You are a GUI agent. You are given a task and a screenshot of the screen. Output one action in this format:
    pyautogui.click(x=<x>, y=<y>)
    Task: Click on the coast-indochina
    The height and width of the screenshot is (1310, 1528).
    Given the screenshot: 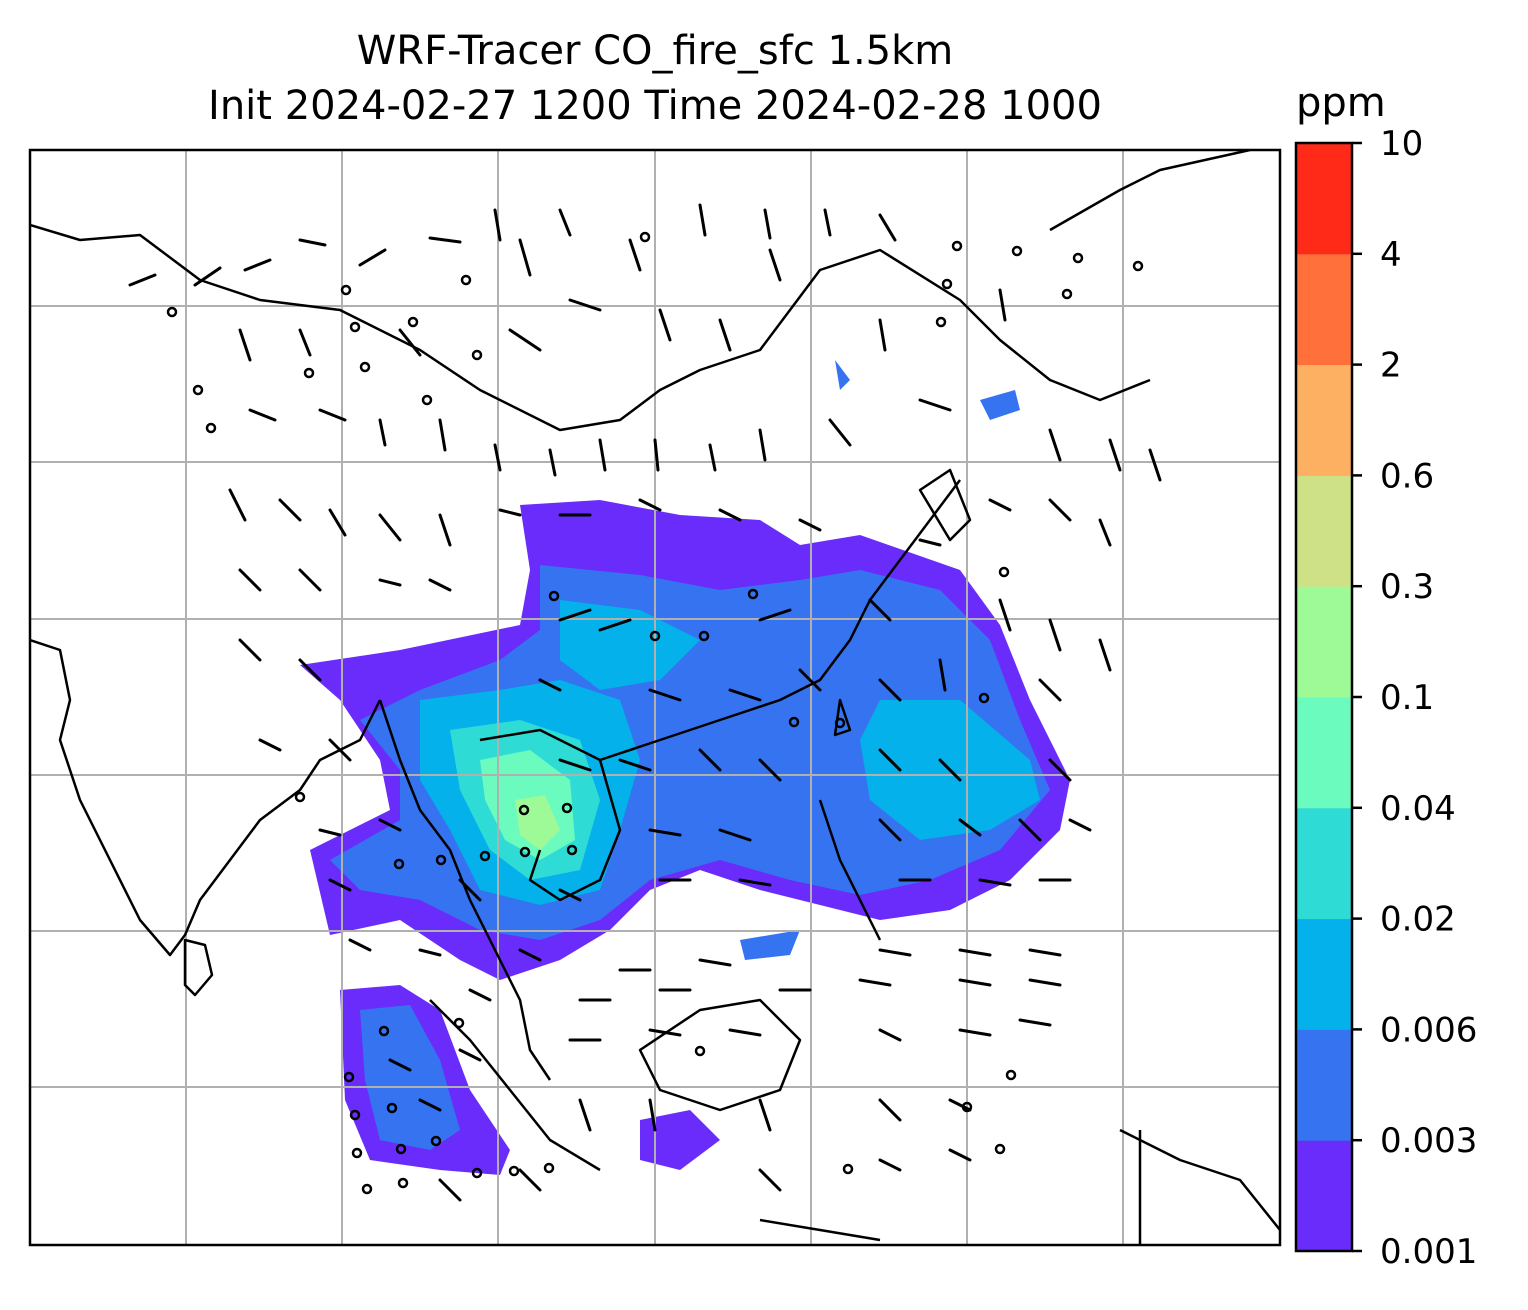 What is the action you would take?
    pyautogui.click(x=550, y=815)
    